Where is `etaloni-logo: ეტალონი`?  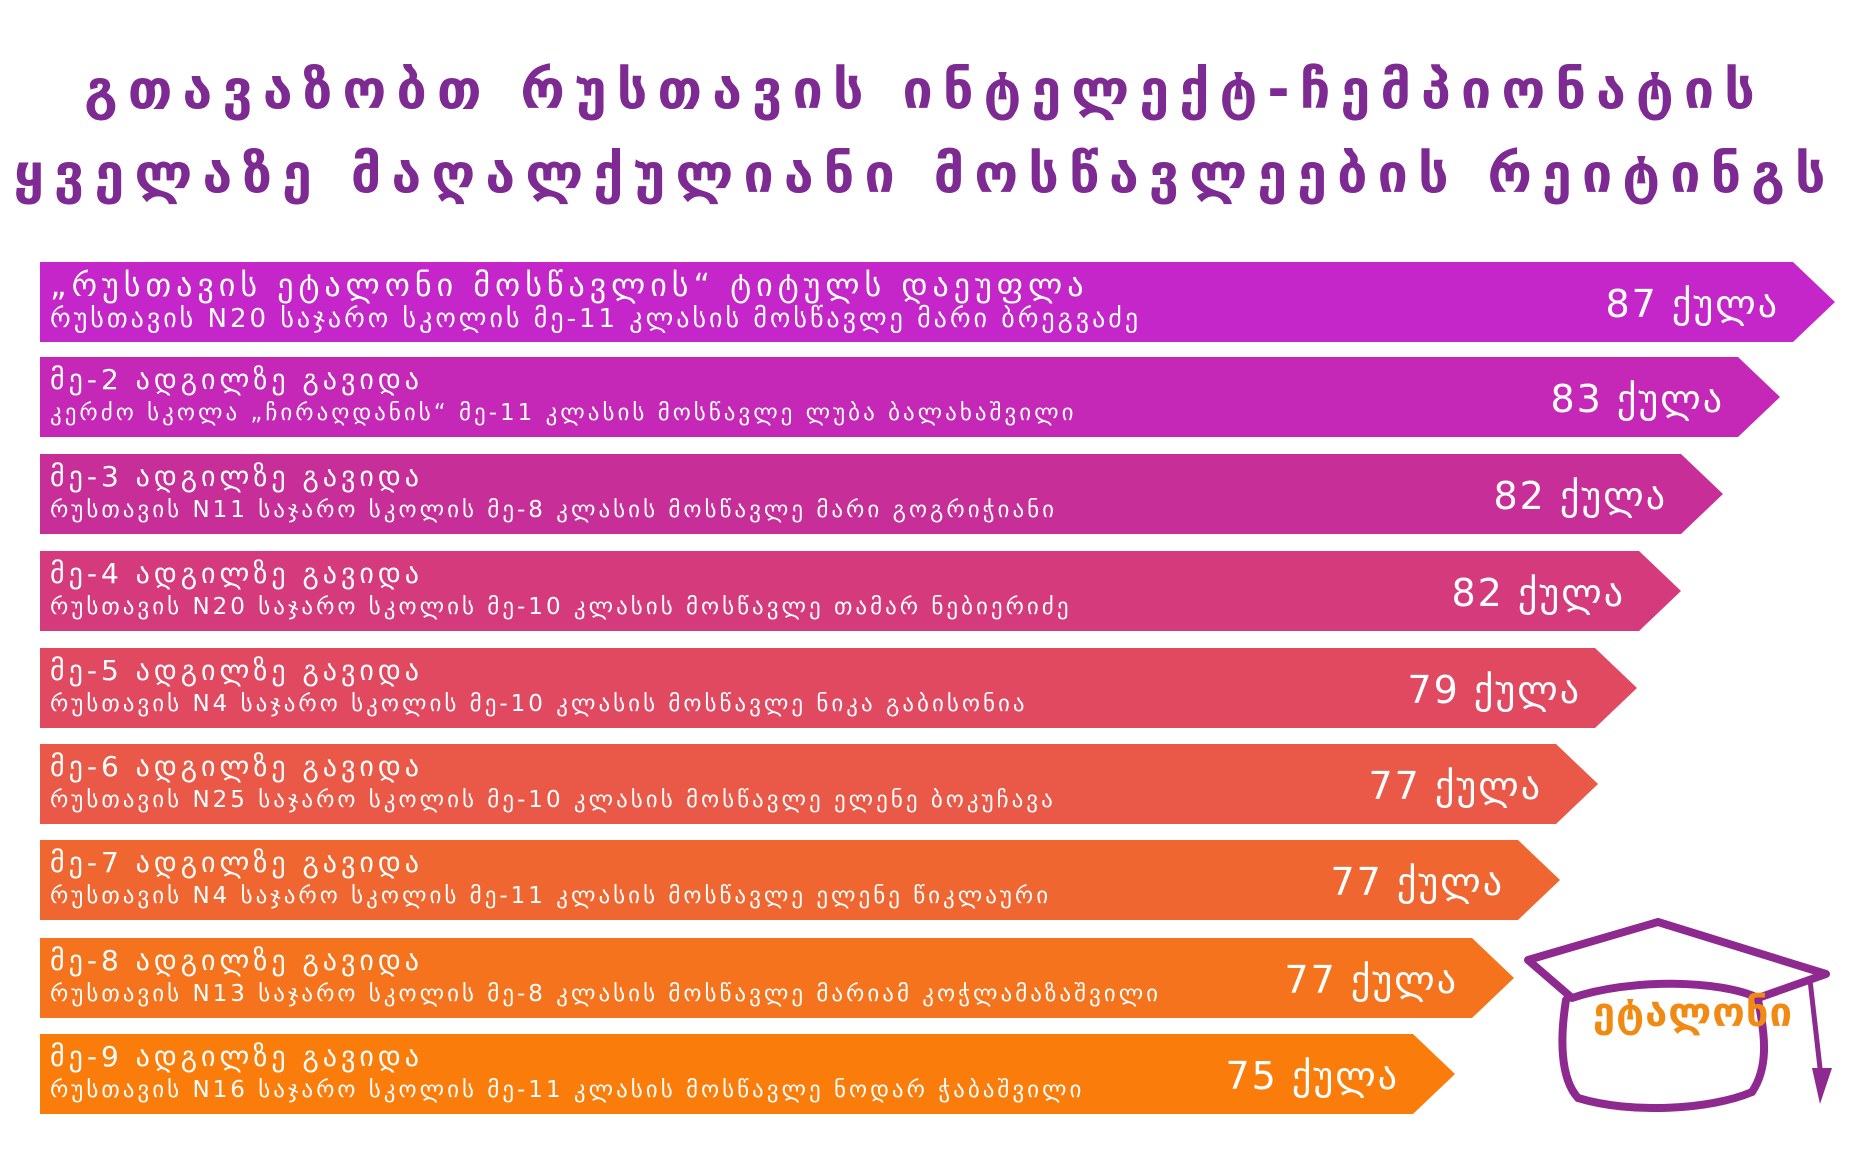 etaloni-logo: ეტალონი is located at coordinates (1679, 1020).